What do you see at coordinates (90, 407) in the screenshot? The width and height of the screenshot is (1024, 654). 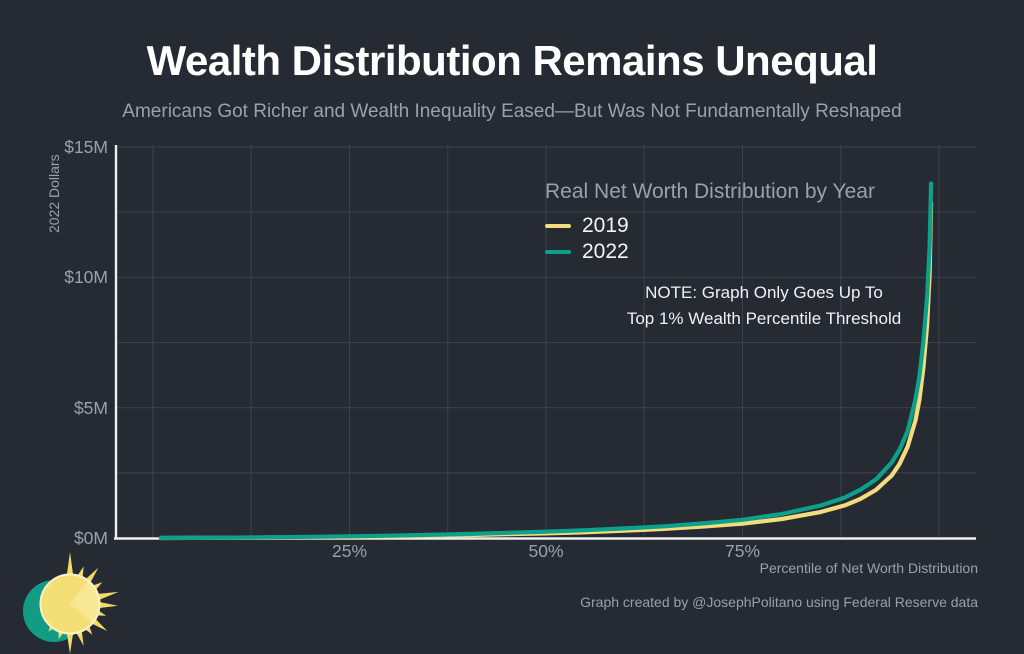 I see `y-tick-label: $5M` at bounding box center [90, 407].